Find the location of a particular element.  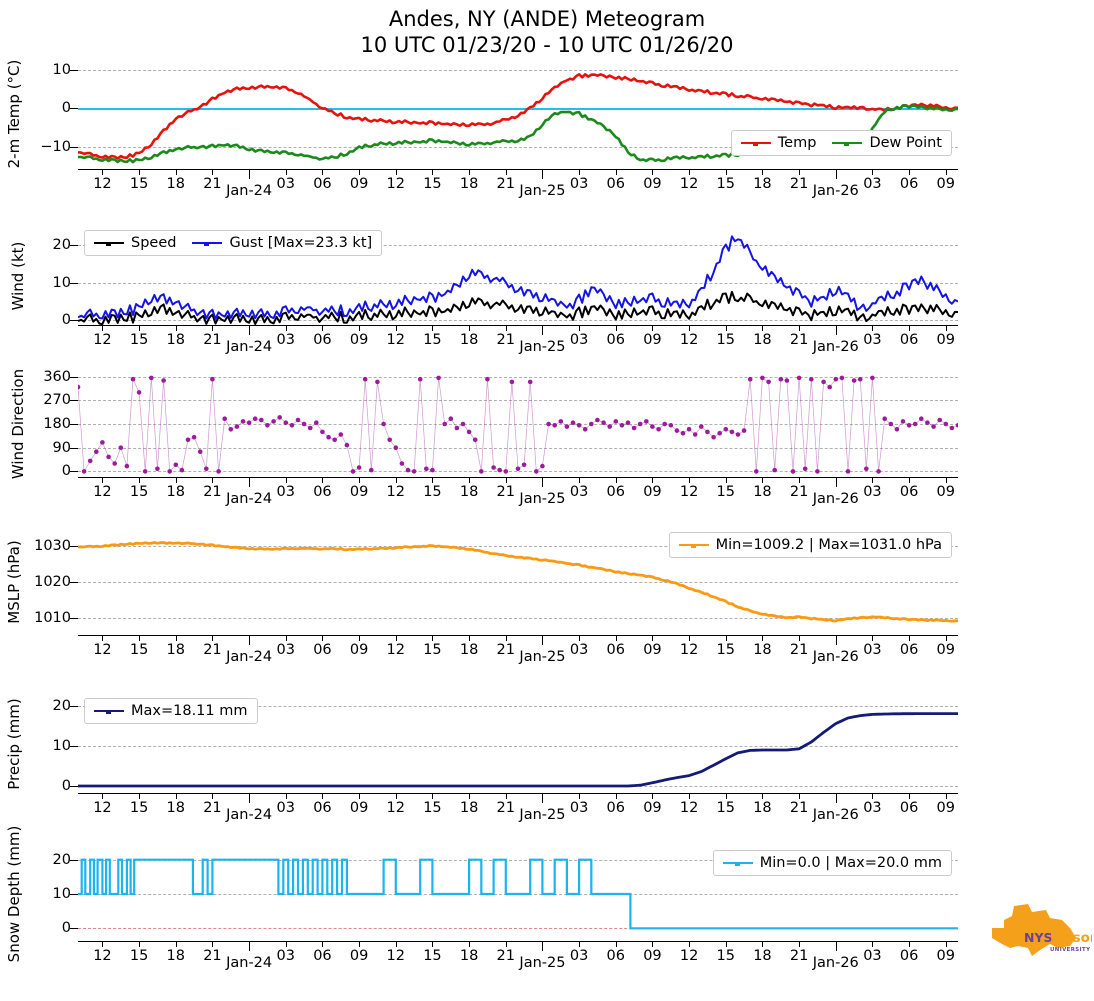

legend-swatch is located at coordinates (737, 864).